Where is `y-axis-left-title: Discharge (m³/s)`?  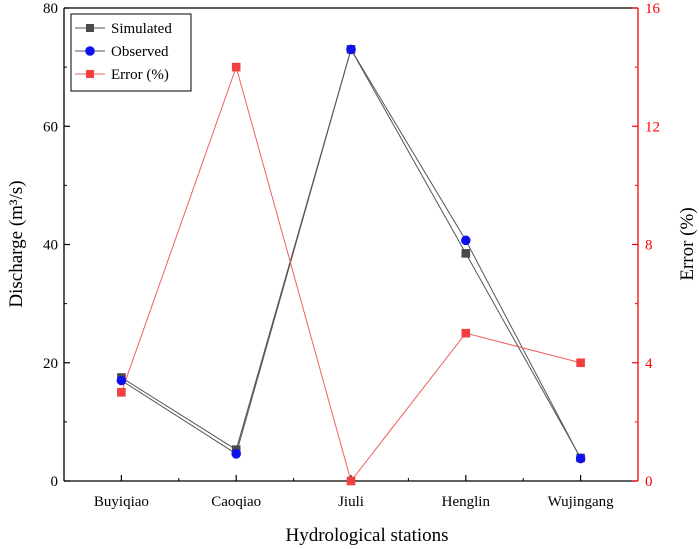
y-axis-left-title: Discharge (m³/s) is located at coordinates (16, 243).